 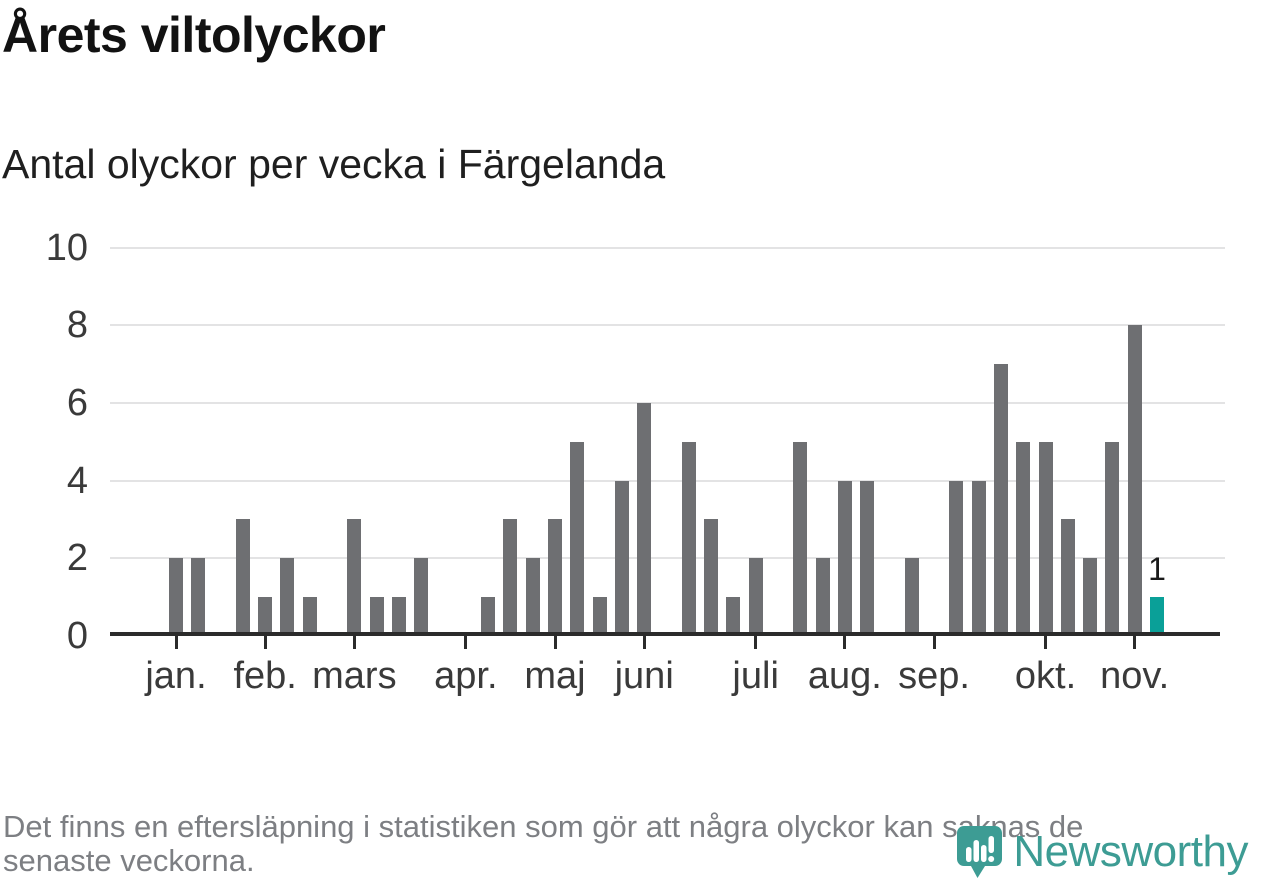 What do you see at coordinates (466, 676) in the screenshot?
I see `x-axis-month-label-apr: apr.` at bounding box center [466, 676].